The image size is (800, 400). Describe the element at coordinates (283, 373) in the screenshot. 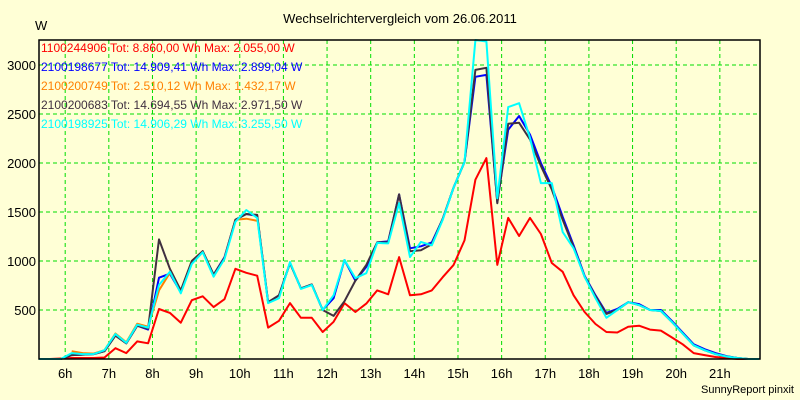

I see `x-tick-label: 11h` at that location.